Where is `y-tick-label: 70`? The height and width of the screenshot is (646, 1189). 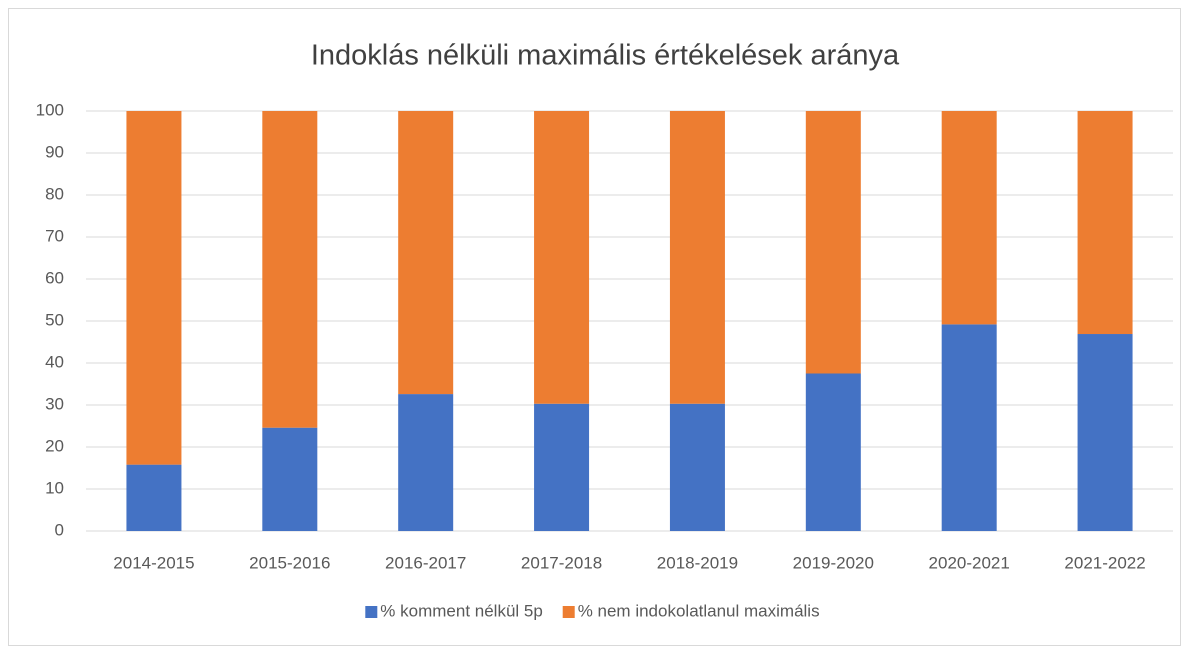
y-tick-label: 70 is located at coordinates (54, 235).